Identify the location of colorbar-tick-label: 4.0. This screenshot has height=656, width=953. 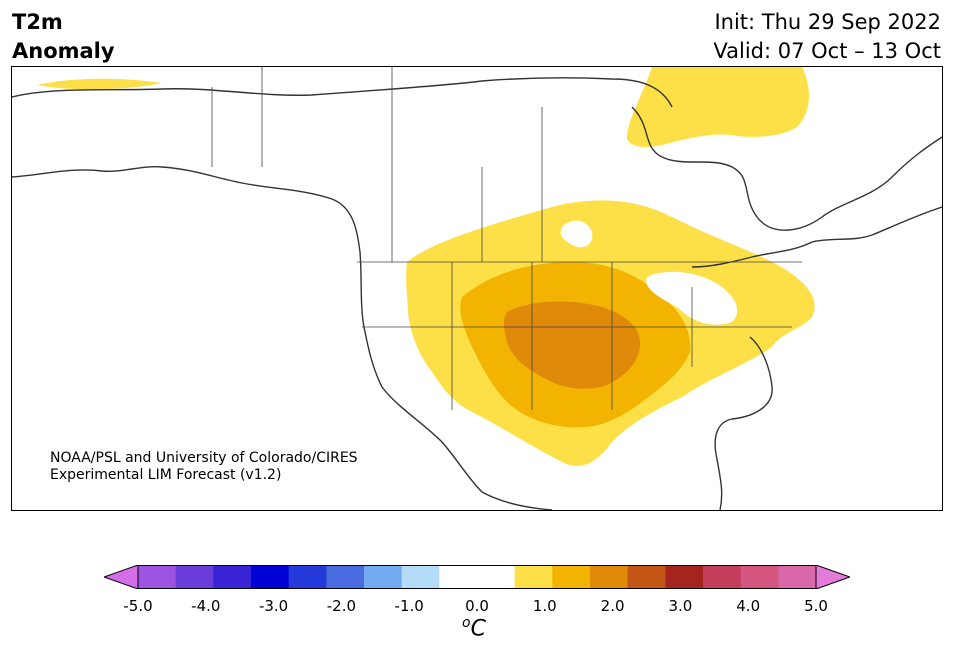
(748, 606).